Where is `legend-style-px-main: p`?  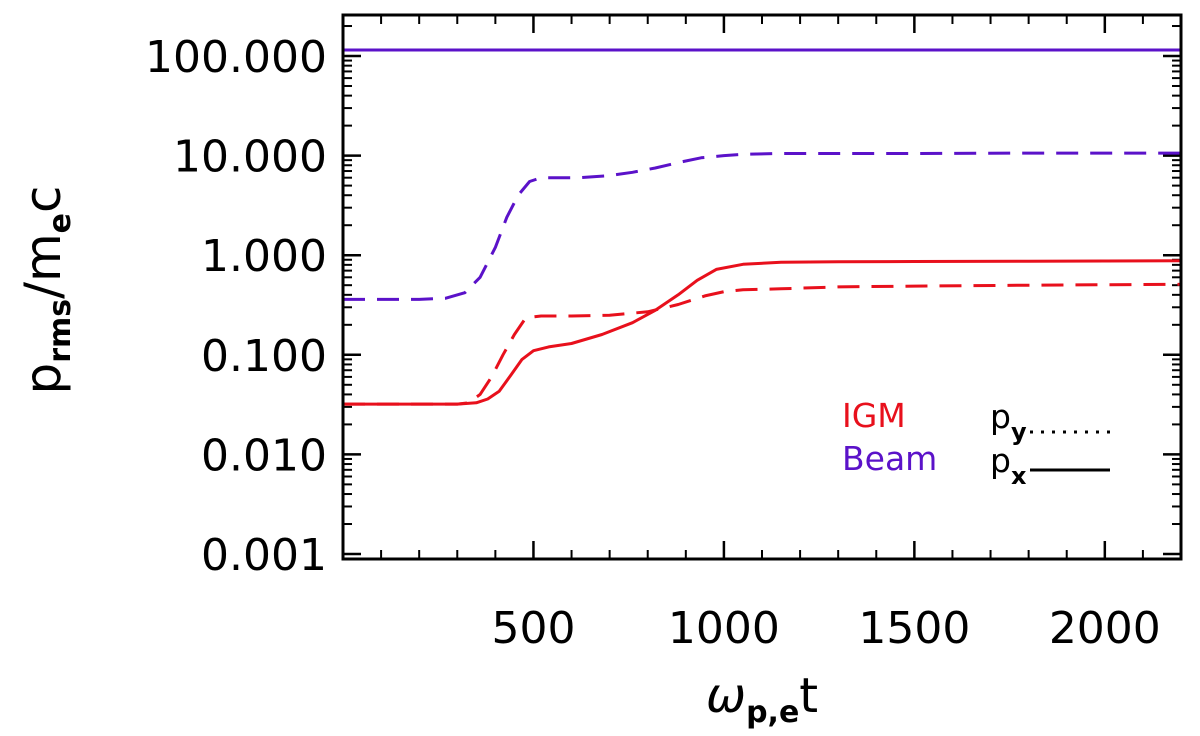
legend-style-px-main: p is located at coordinates (1000, 460).